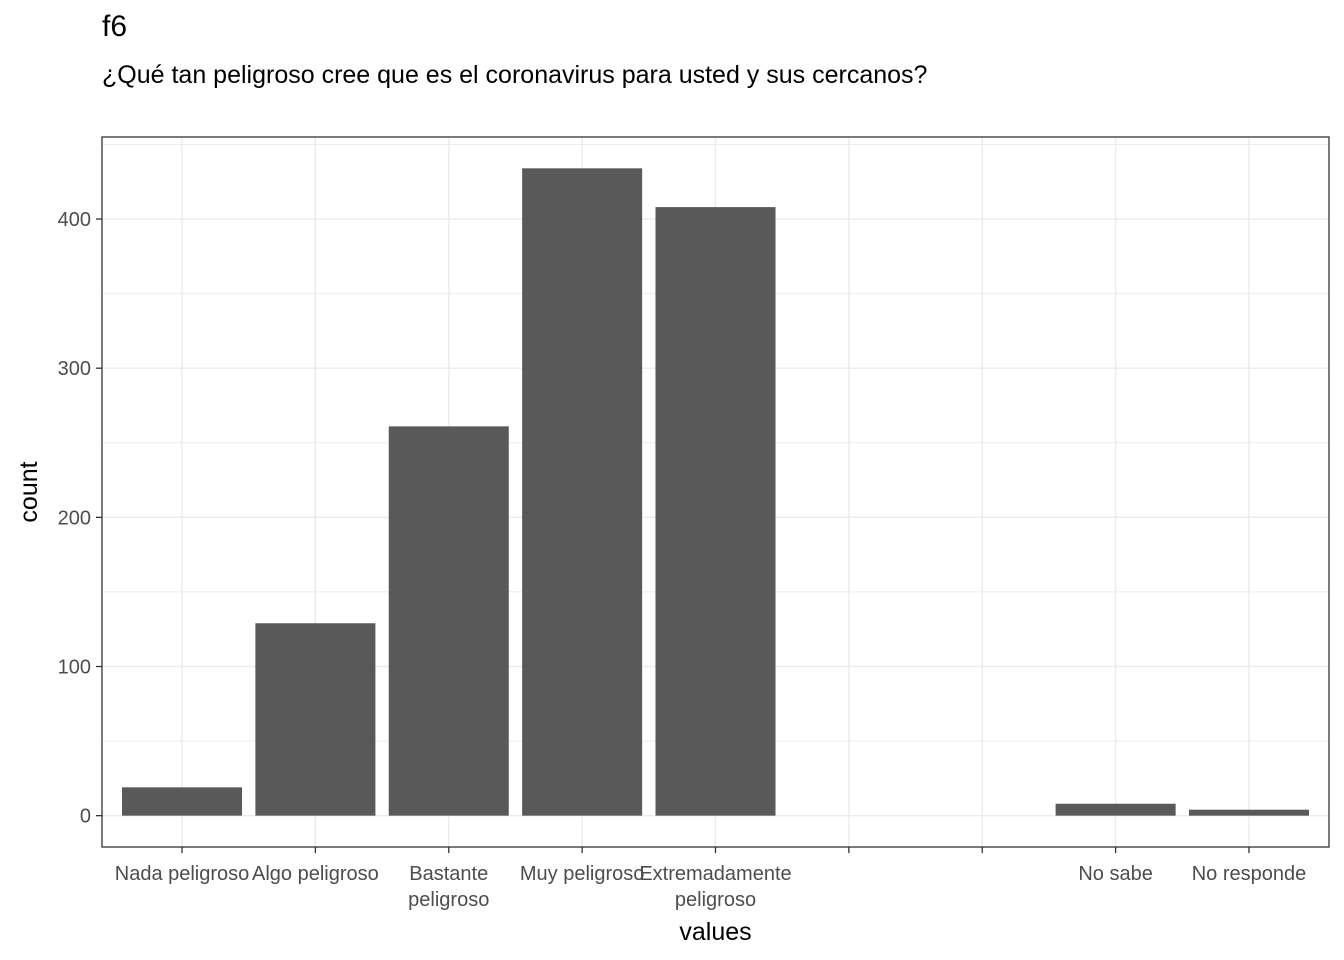  I want to click on x-tick-label: No sabe, so click(1115, 874).